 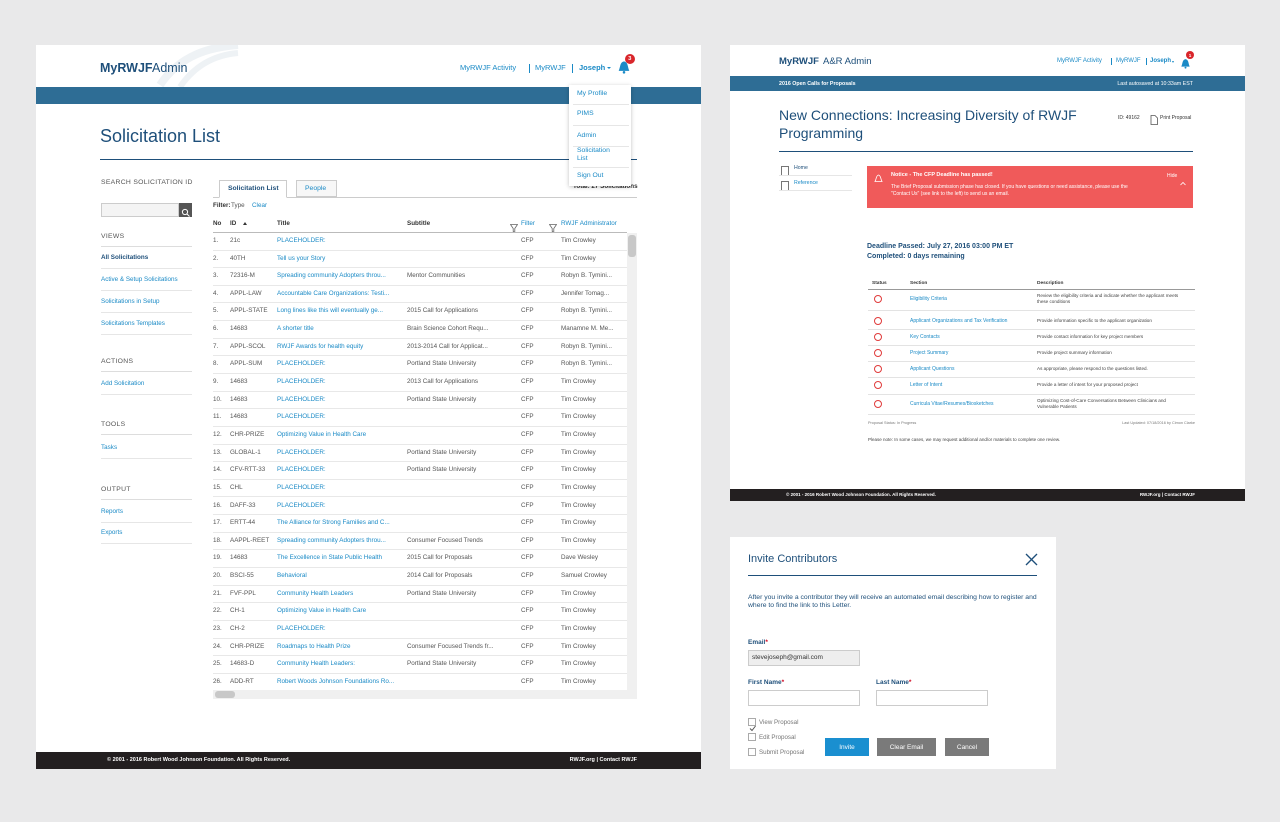 What do you see at coordinates (133, 323) in the screenshot?
I see `sidebar-link: Solicitations Templates` at bounding box center [133, 323].